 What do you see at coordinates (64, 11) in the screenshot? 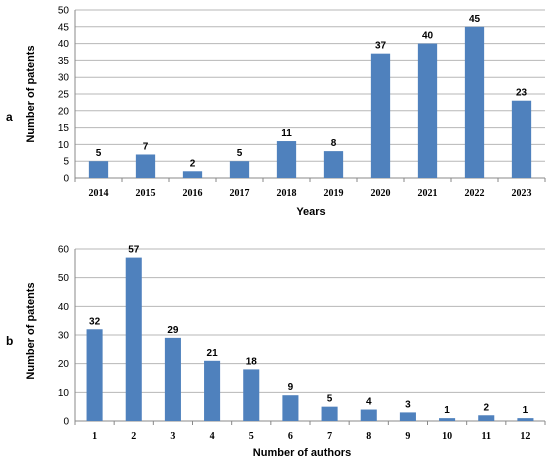
I see `y-tick-label-a: 50` at bounding box center [64, 11].